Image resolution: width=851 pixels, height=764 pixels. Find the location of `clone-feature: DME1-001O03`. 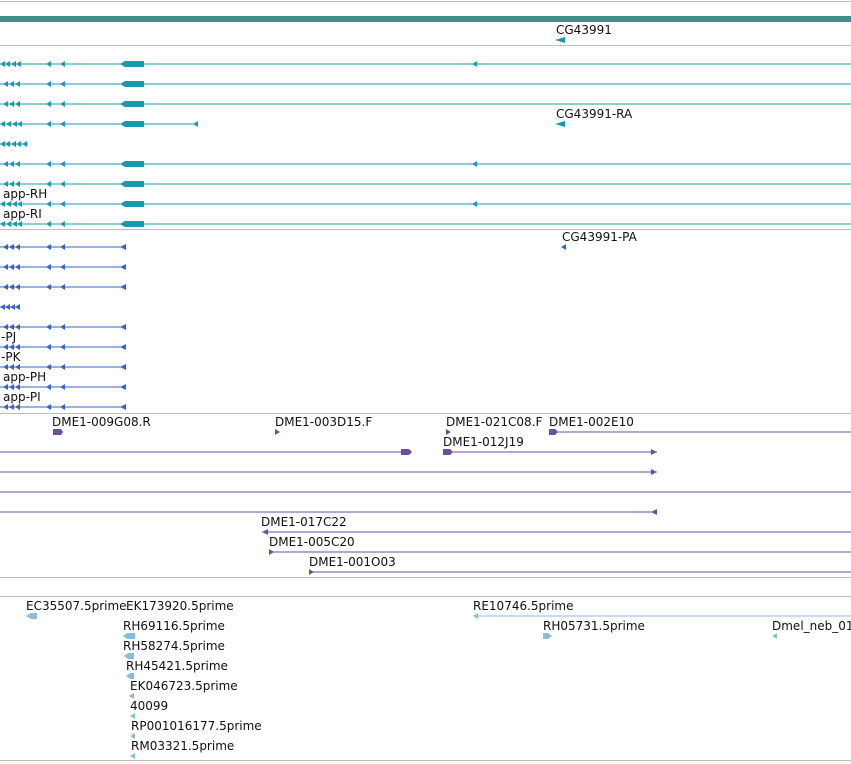

clone-feature: DME1-001O03 is located at coordinates (580, 565).